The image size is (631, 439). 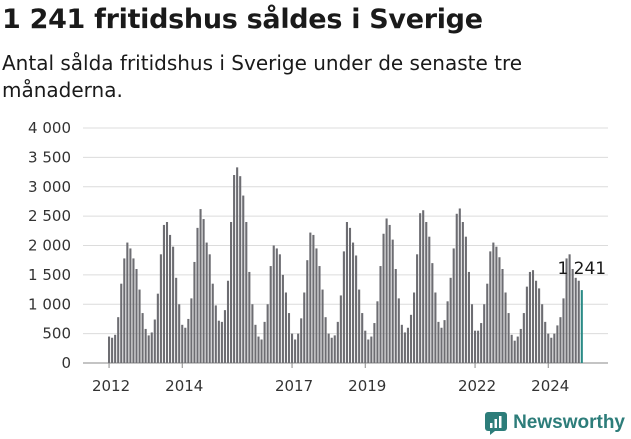 I want to click on y-tick-label: 2 000, so click(x=49, y=246).